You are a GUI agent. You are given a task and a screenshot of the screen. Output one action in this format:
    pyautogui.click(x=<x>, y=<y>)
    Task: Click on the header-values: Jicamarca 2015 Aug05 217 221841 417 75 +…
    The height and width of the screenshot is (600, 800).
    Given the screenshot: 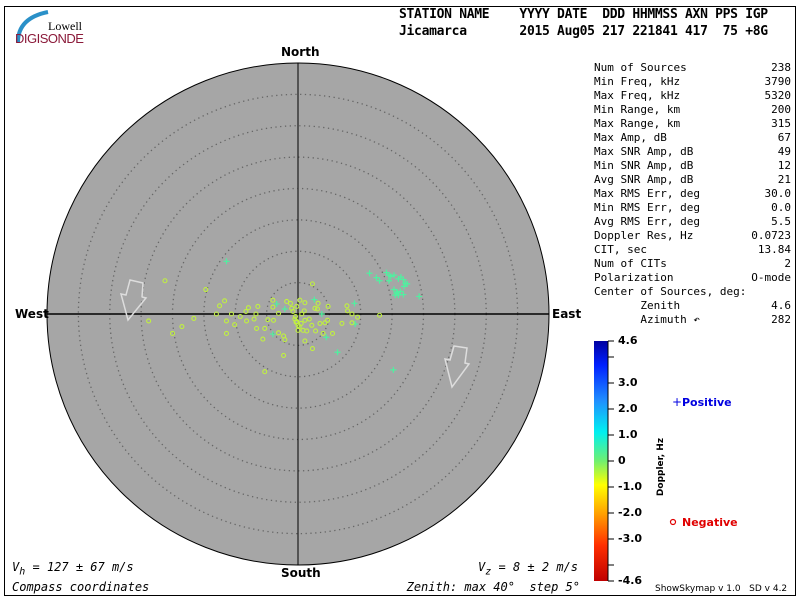 What is the action you would take?
    pyautogui.click(x=583, y=31)
    